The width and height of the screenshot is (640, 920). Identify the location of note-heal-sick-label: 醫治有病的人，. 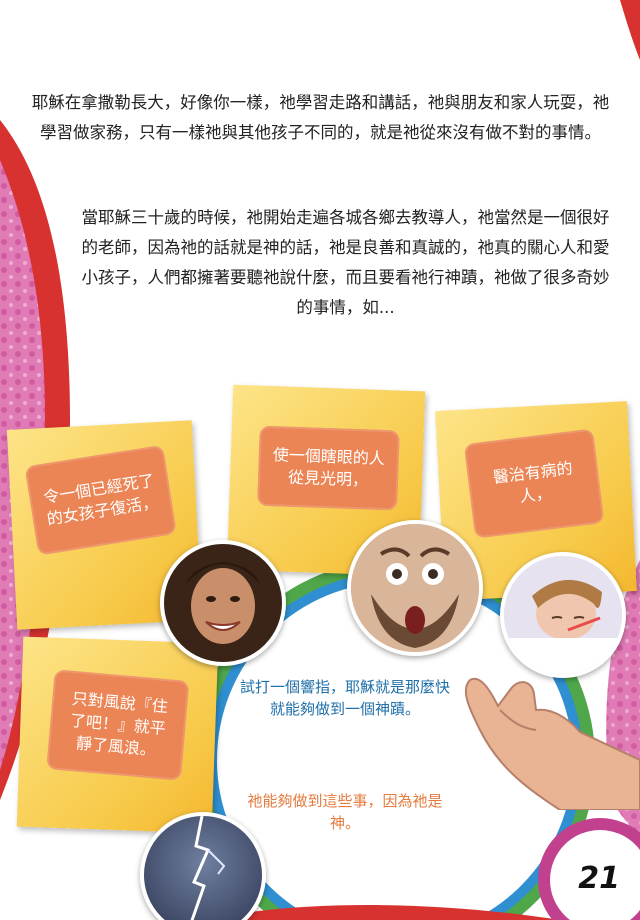
(534, 483).